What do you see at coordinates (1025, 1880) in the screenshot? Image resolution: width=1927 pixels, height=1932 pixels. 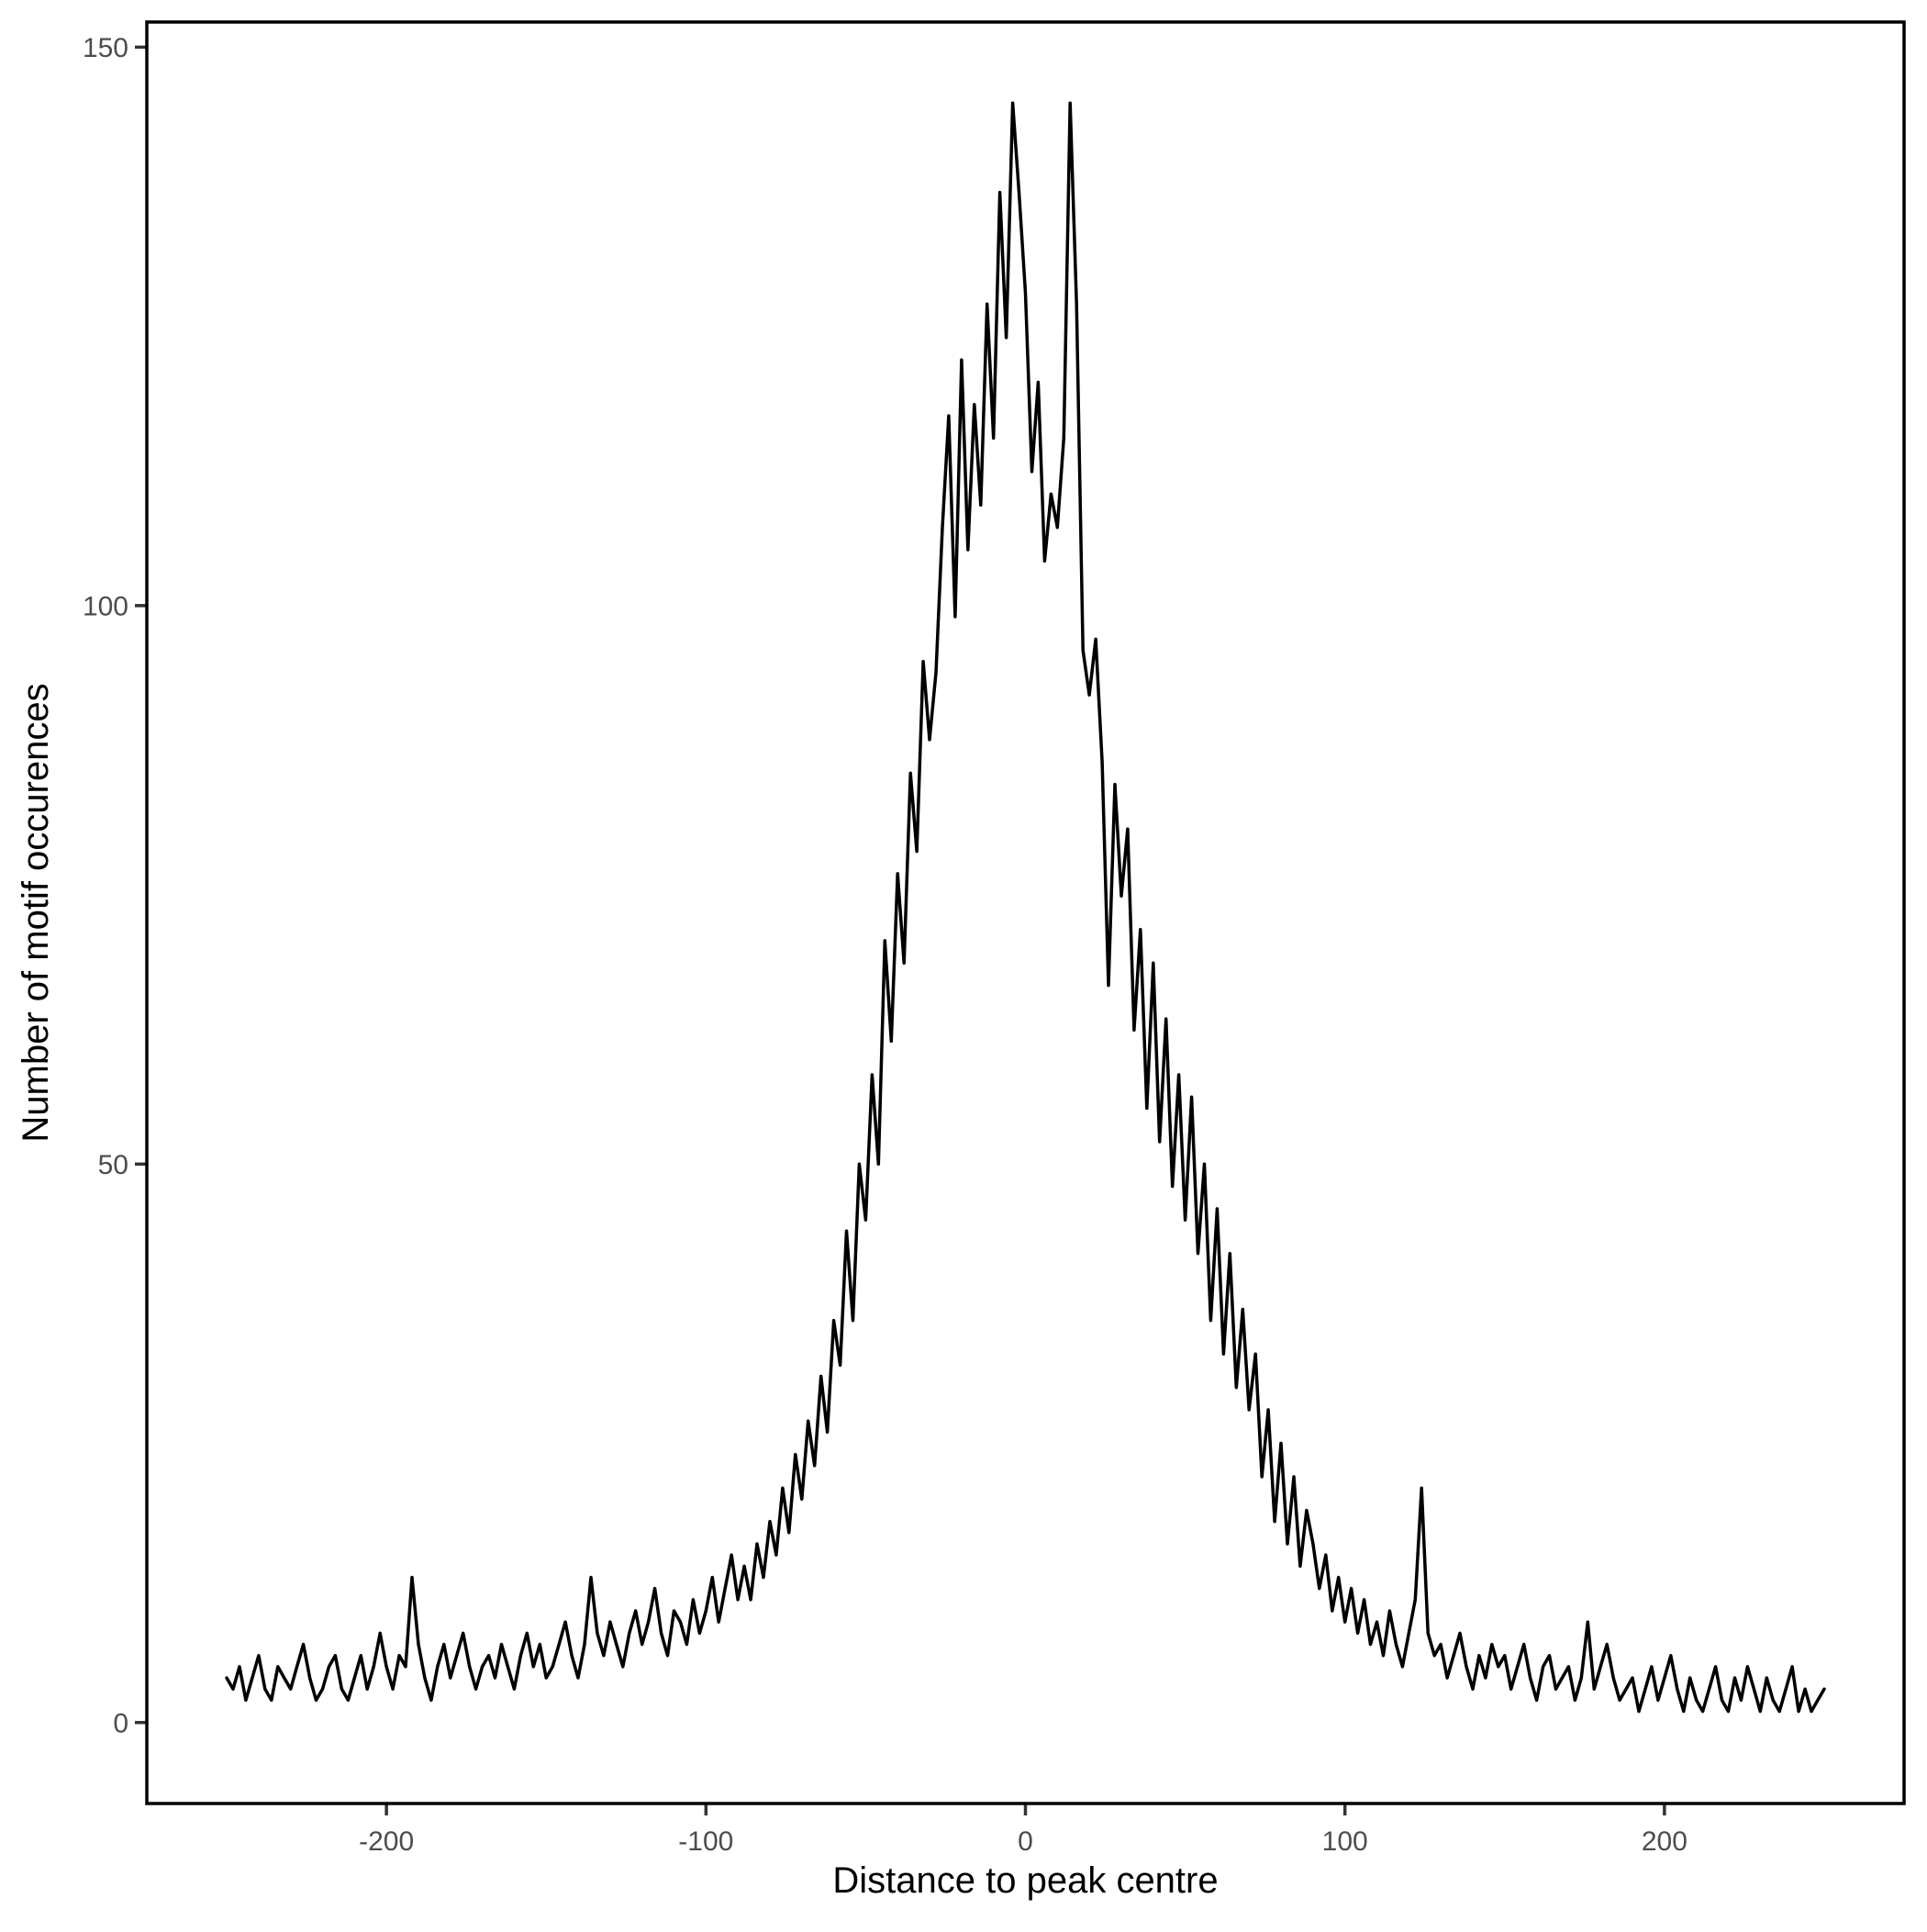 I see `x-axis-title: Distance to peak centre` at bounding box center [1025, 1880].